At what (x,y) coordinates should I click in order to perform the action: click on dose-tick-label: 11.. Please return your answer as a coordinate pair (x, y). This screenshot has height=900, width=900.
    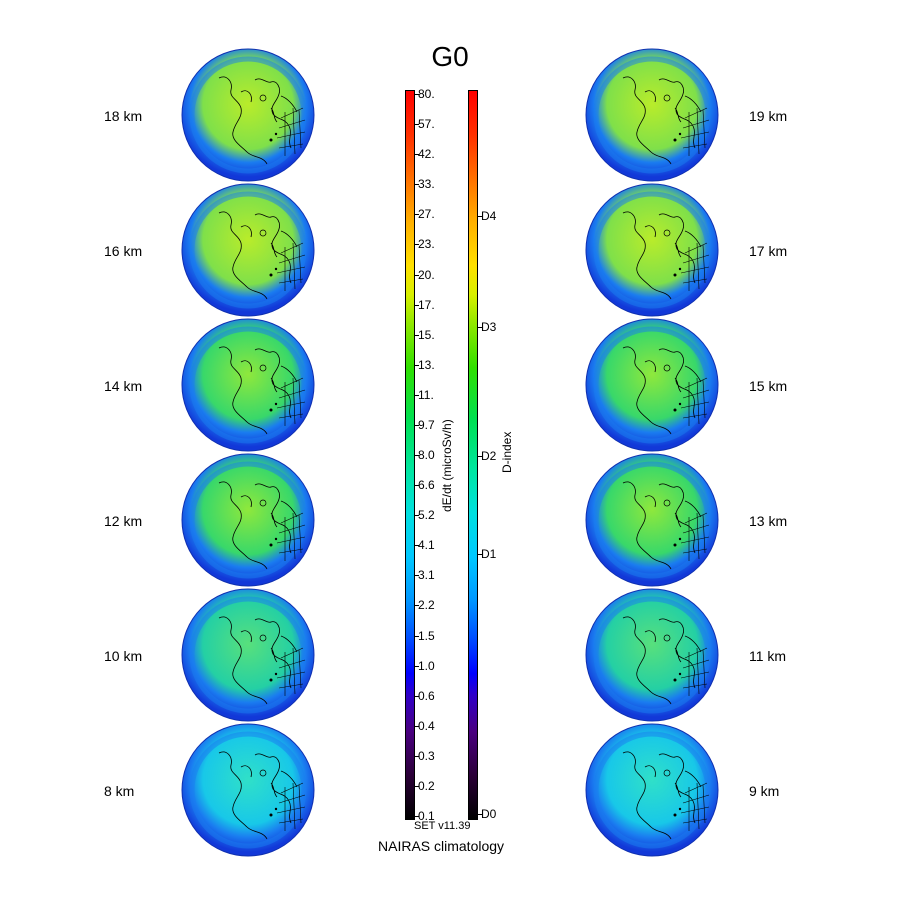
    Looking at the image, I should click on (426, 395).